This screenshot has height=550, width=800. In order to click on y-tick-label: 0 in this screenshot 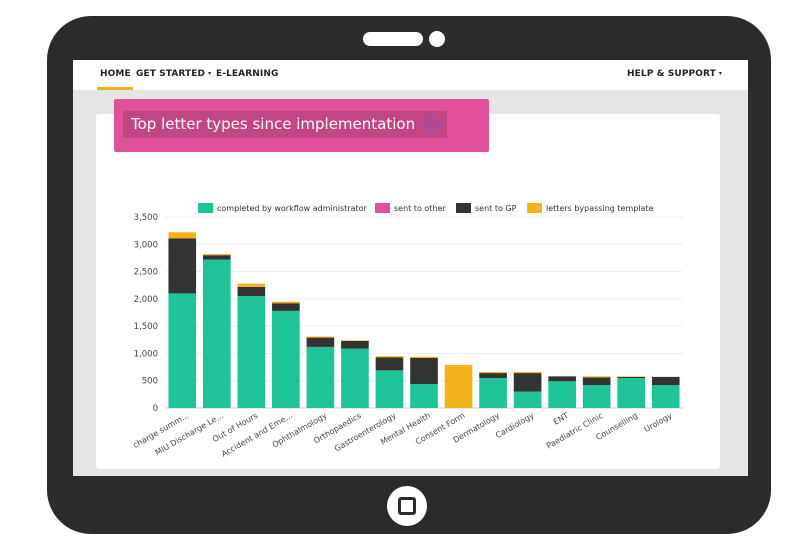, I will do `click(155, 409)`.